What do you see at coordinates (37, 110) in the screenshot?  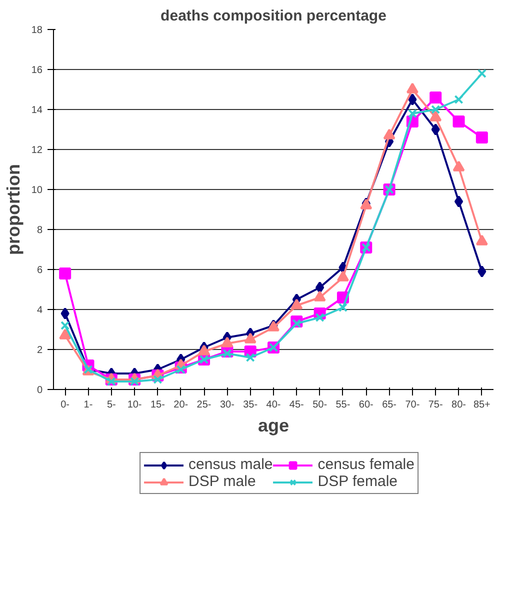 I see `y-tick-label: 14` at bounding box center [37, 110].